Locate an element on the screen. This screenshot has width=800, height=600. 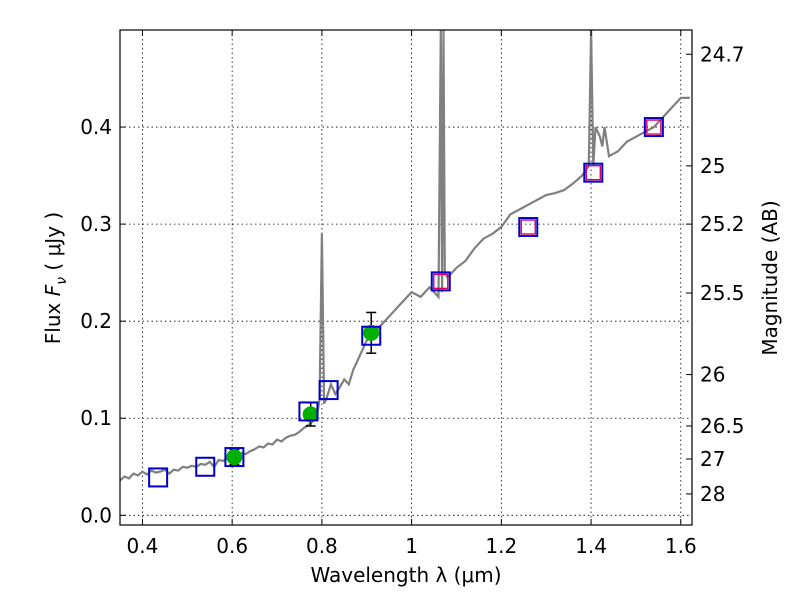
x-tick-label: 1.2 is located at coordinates (501, 546).